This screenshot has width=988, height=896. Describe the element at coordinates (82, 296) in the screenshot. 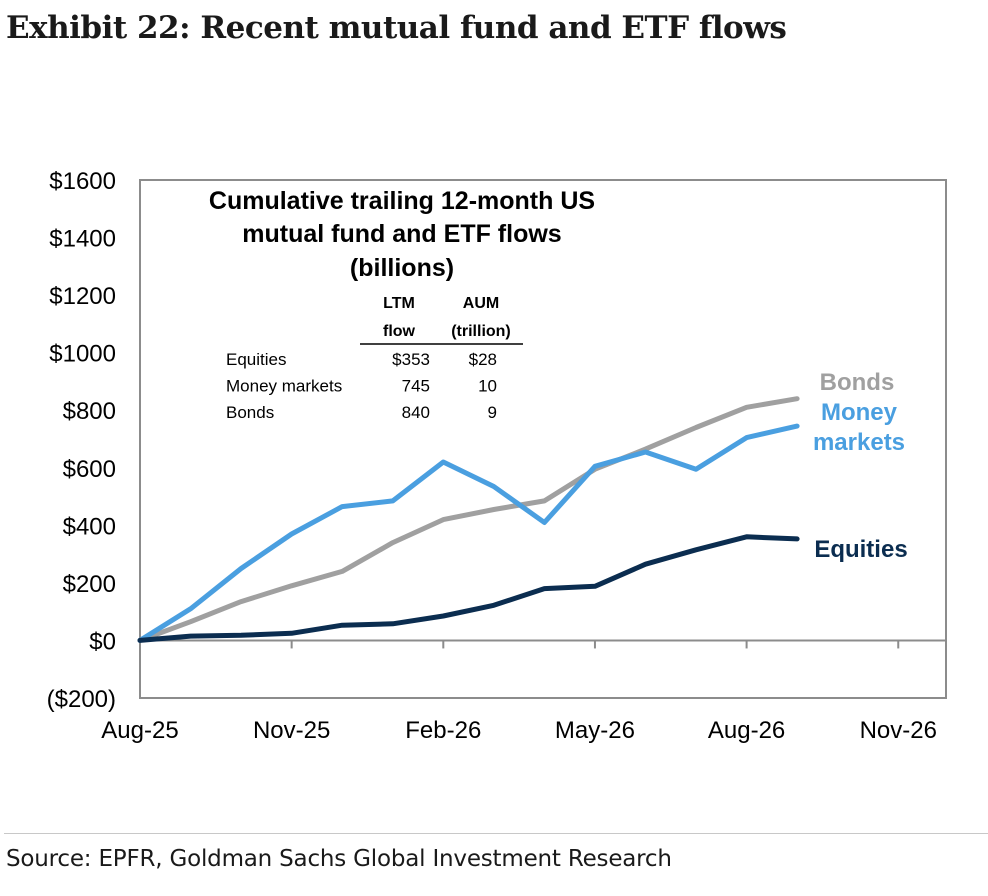

I see `y-tick-label: $1200` at that location.